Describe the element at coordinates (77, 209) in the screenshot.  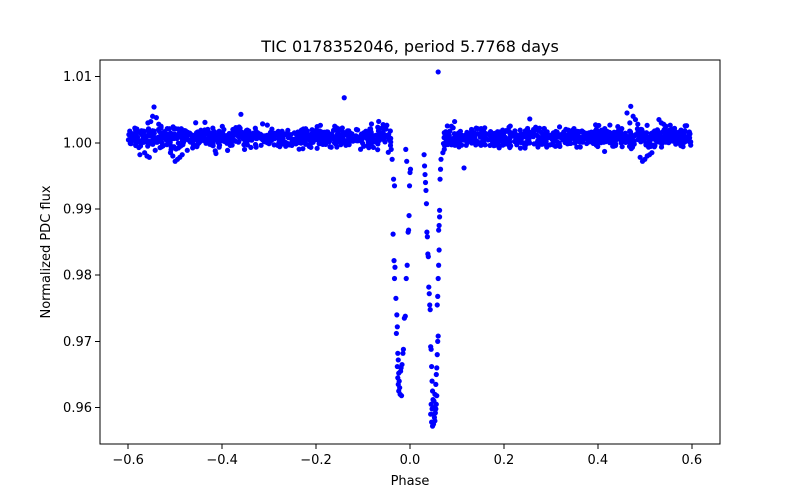
I see `y-tick-label: 0.99` at that location.